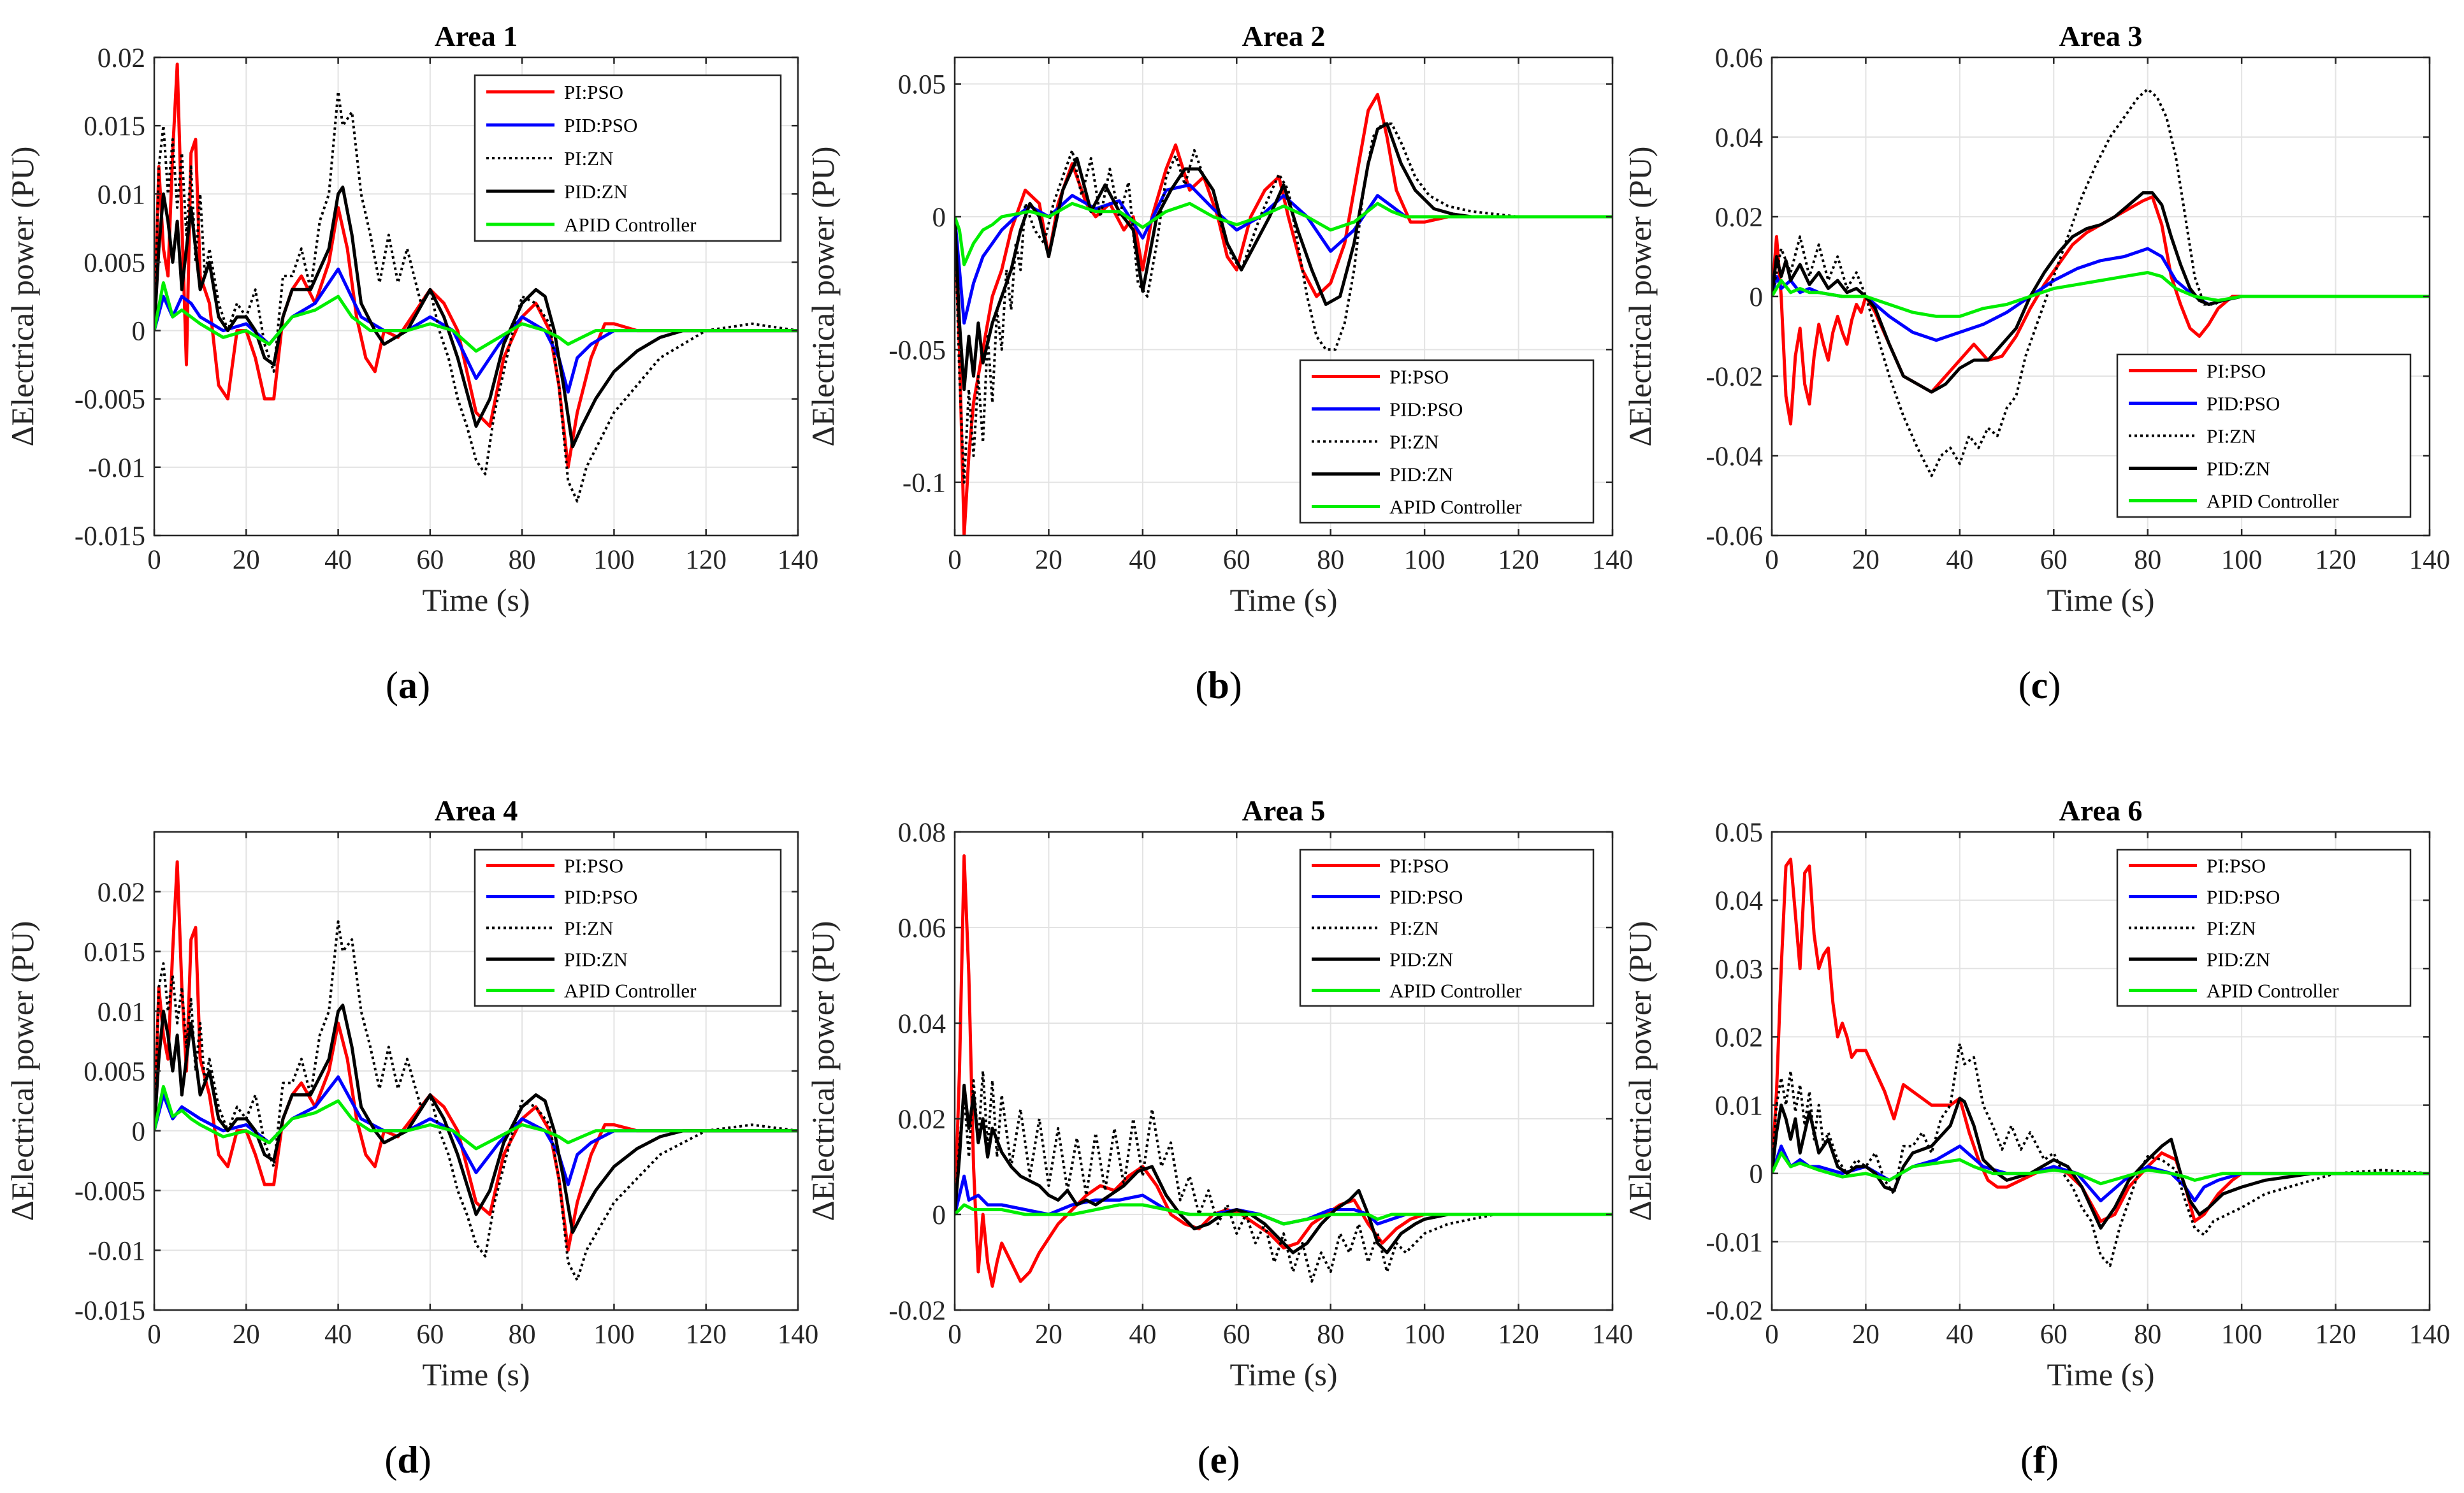  Describe the element at coordinates (407, 1460) in the screenshot. I see `subfigure-label: (d)` at that location.